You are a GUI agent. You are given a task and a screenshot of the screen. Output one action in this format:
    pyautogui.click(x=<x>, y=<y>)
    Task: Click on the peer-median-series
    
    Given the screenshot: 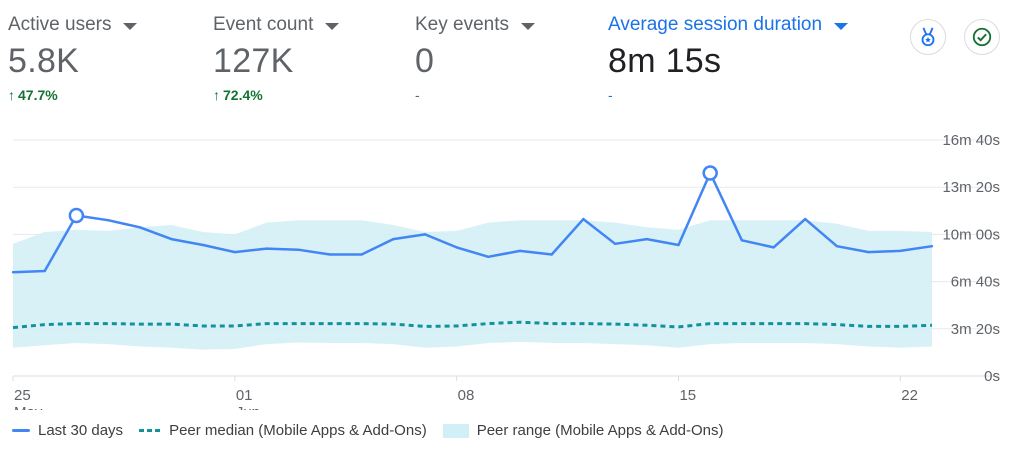 What is the action you would take?
    pyautogui.click(x=472, y=325)
    